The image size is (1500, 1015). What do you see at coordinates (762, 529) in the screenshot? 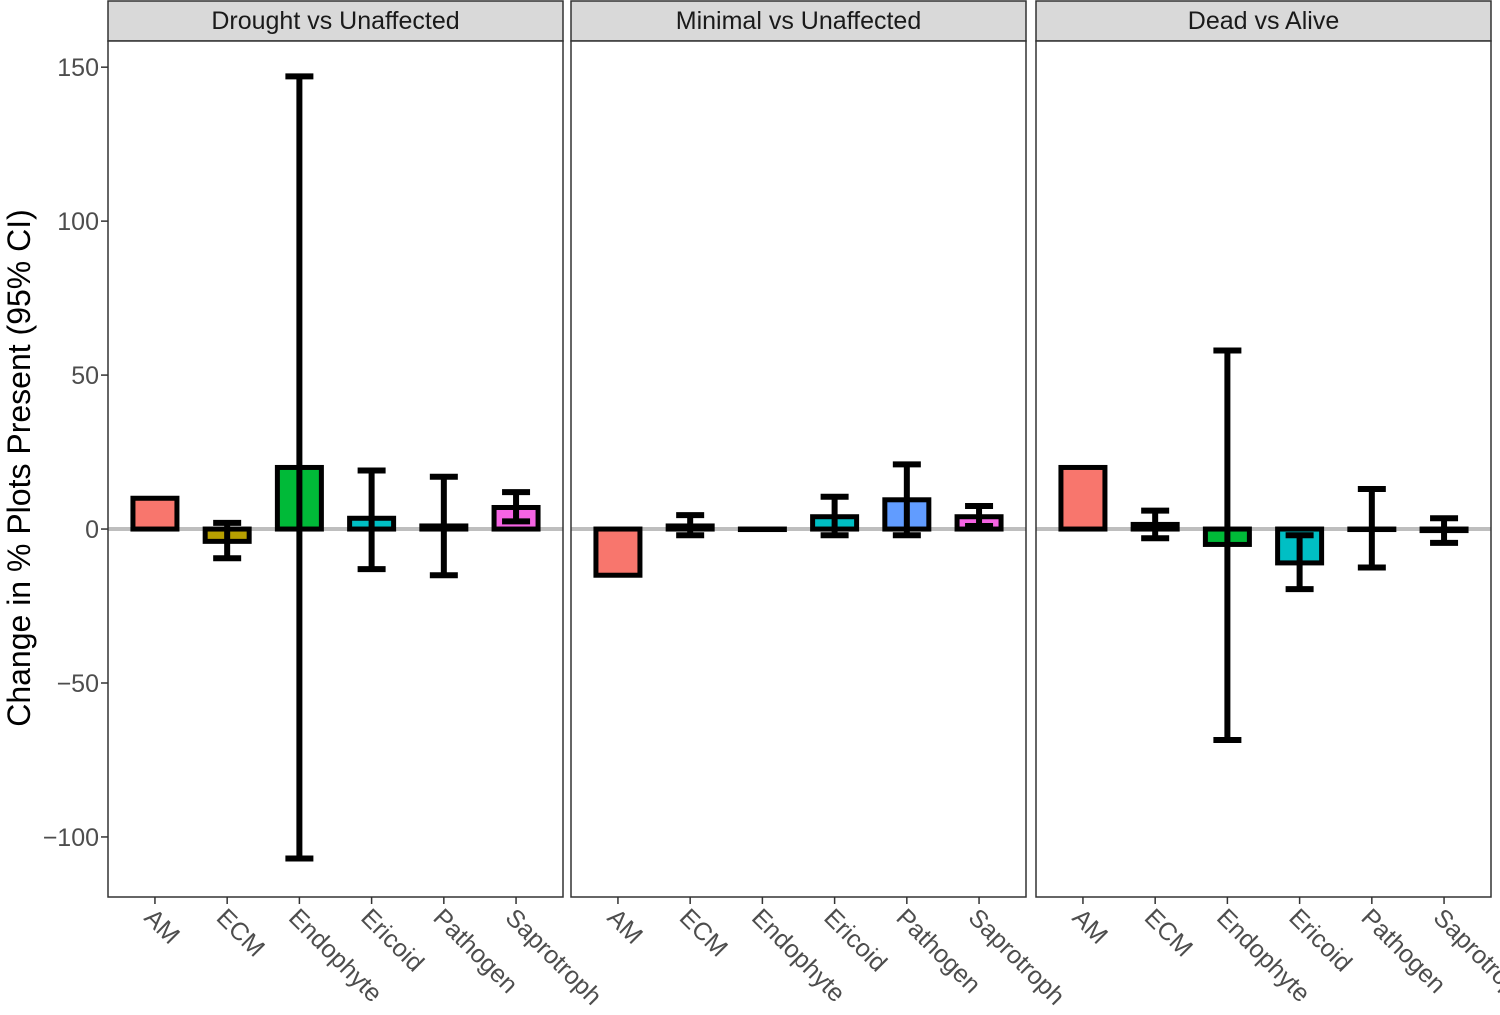
I see `bar-endophyte` at bounding box center [762, 529].